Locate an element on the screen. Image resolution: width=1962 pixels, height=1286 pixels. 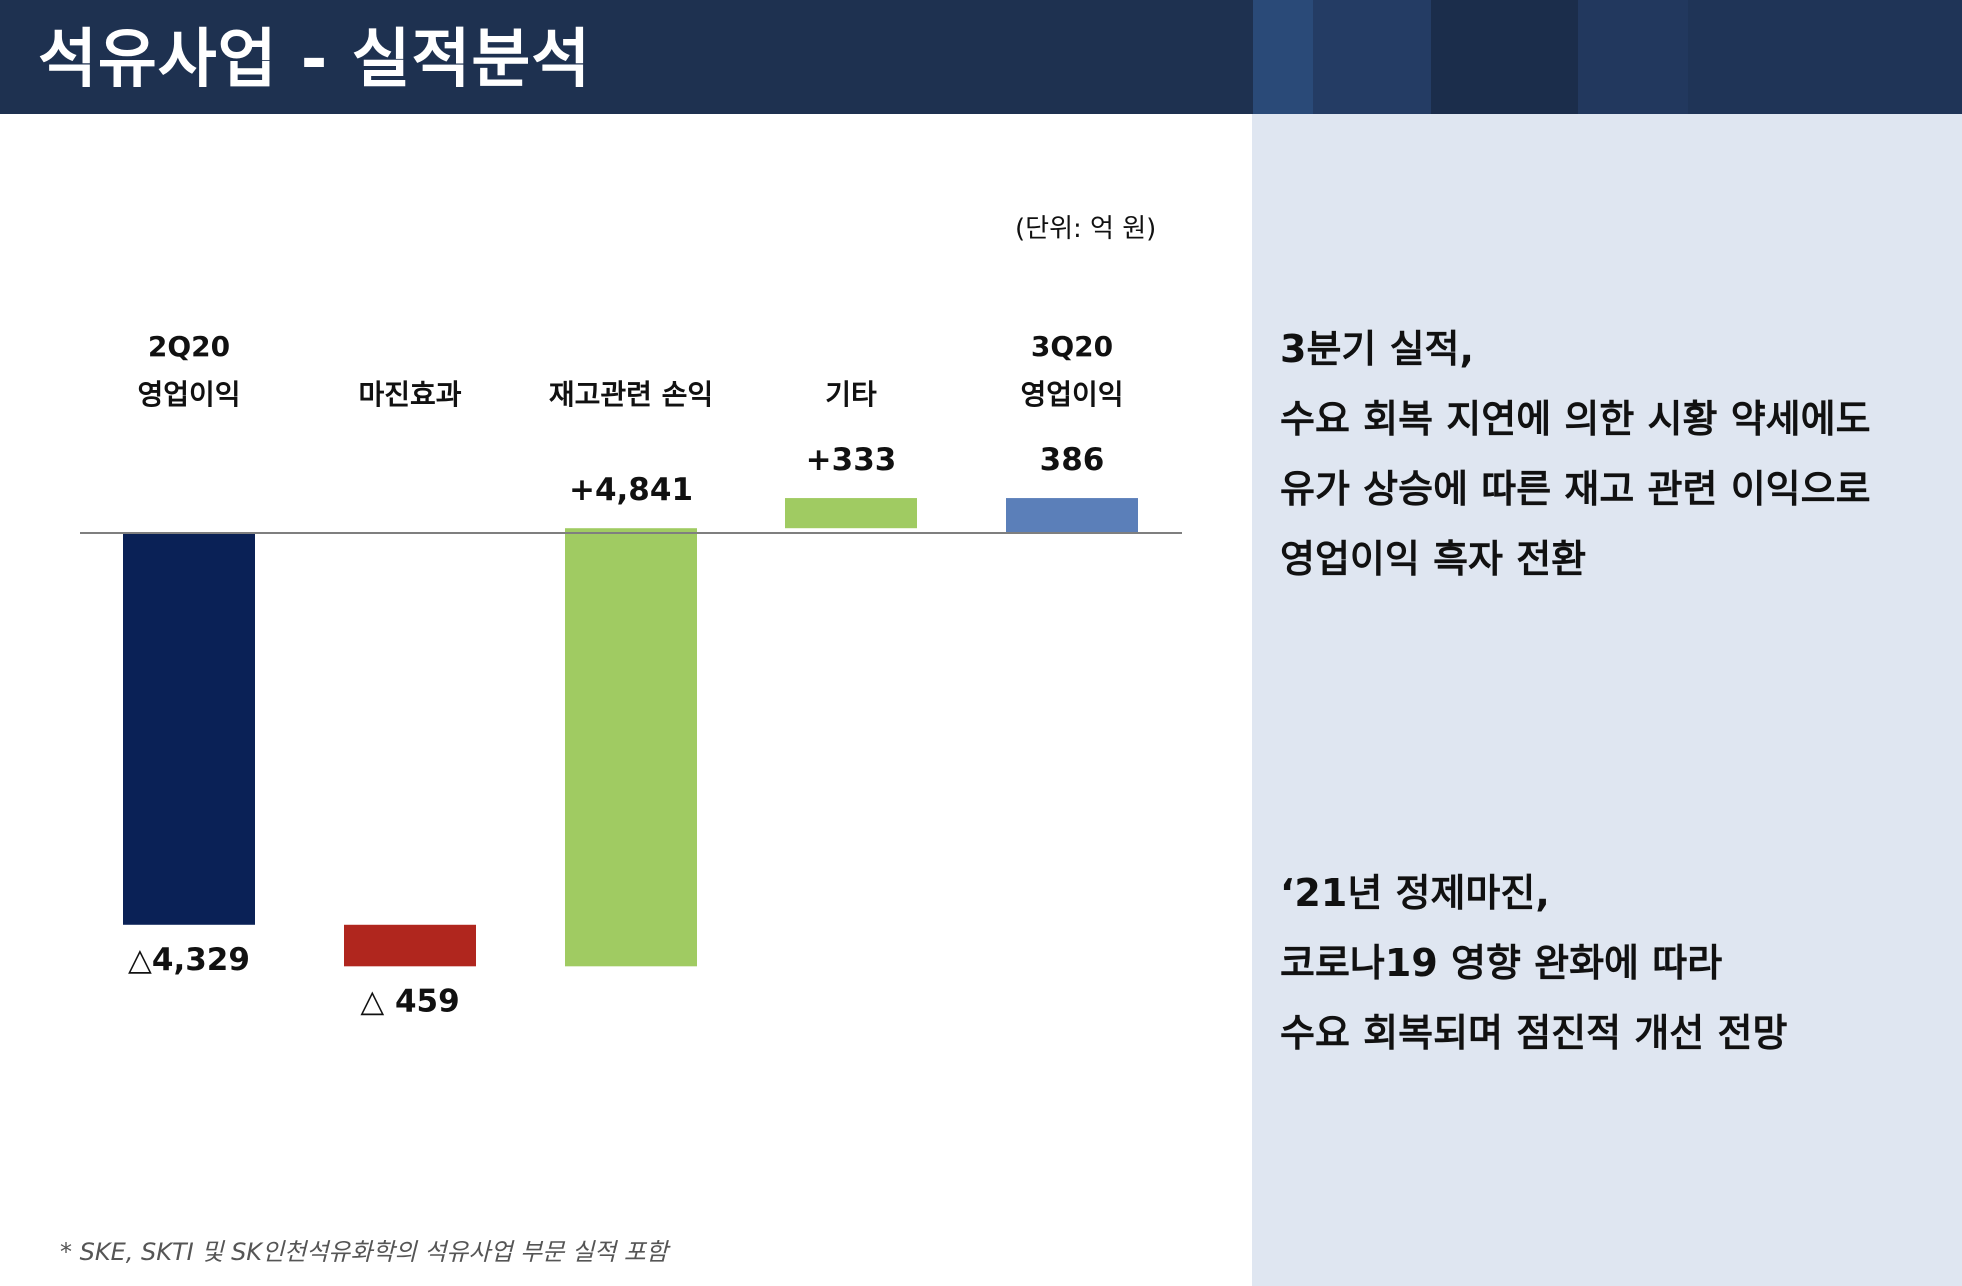
commentary-line: 3분기 실적, is located at coordinates (1377, 349).